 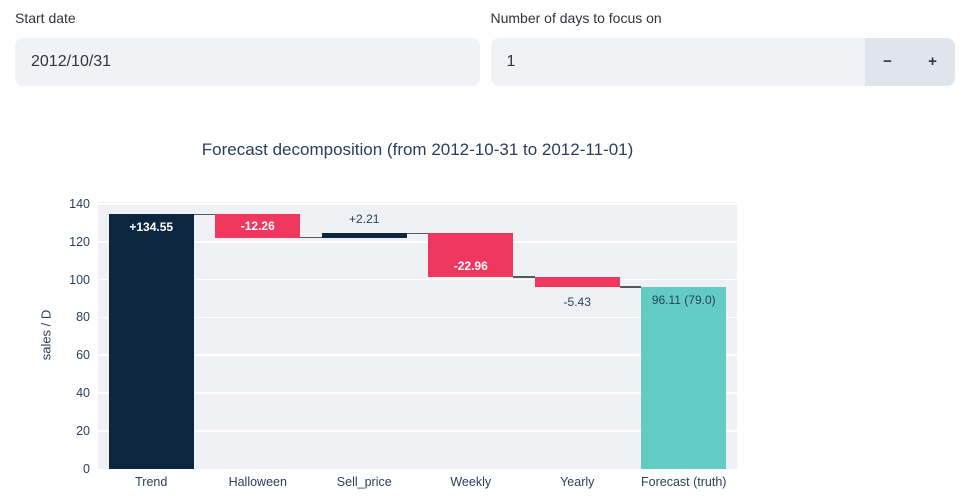 What do you see at coordinates (684, 377) in the screenshot?
I see `waterfall-bar-forecast-truth-` at bounding box center [684, 377].